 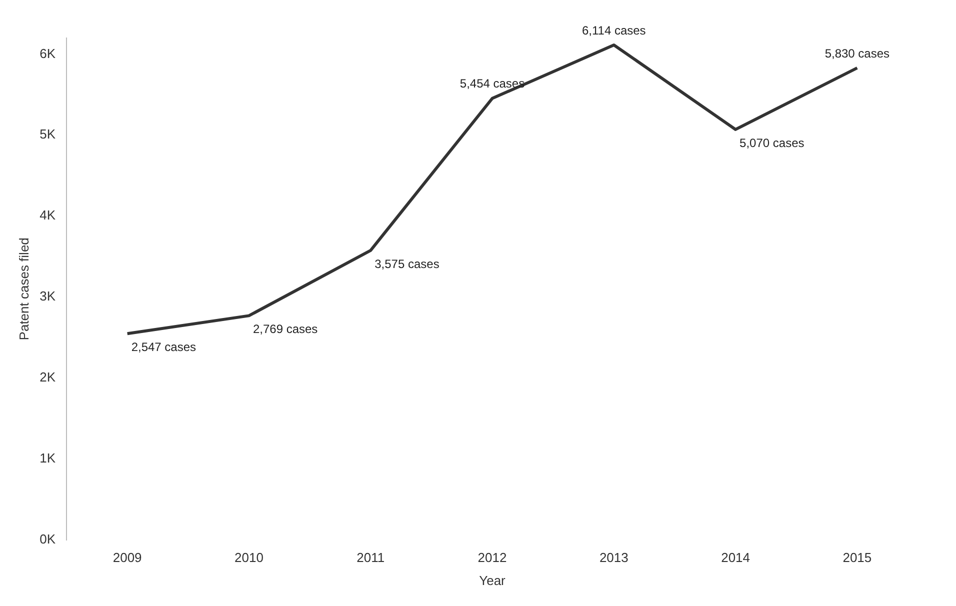 What do you see at coordinates (492, 580) in the screenshot?
I see `x-axis-title: Year` at bounding box center [492, 580].